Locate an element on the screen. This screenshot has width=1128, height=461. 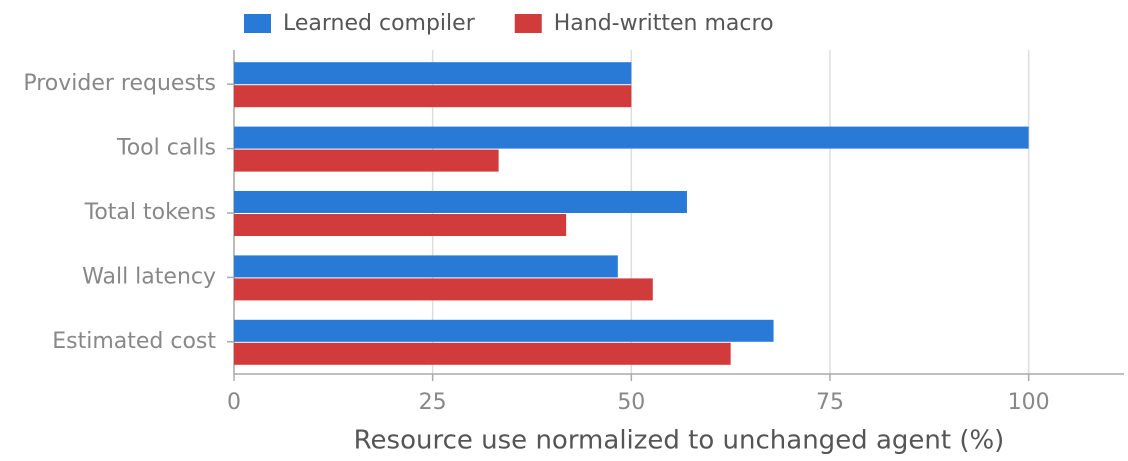
y-tick-label: Provider requests is located at coordinates (119, 83).